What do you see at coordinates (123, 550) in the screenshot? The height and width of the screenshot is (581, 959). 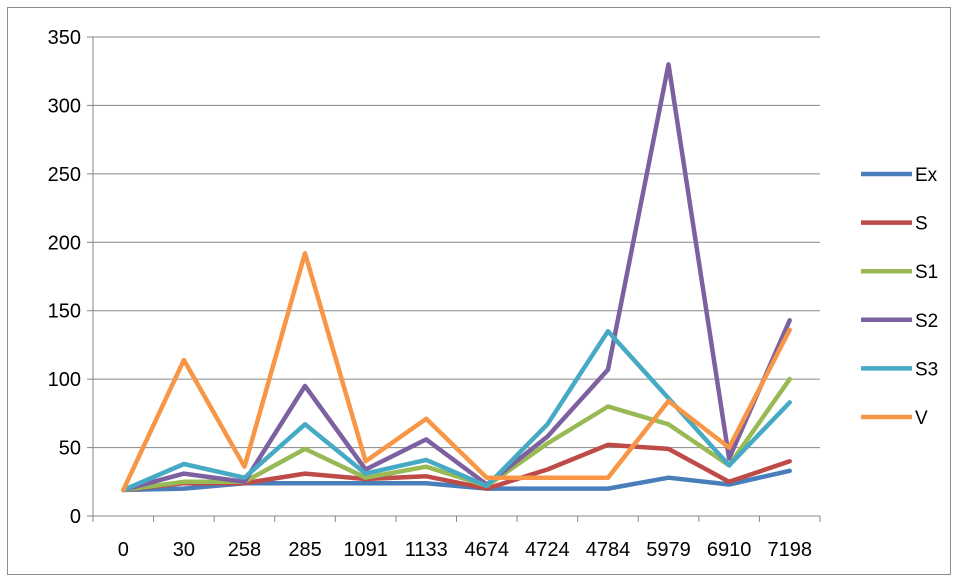 I see `x-tick-label: 0` at bounding box center [123, 550].